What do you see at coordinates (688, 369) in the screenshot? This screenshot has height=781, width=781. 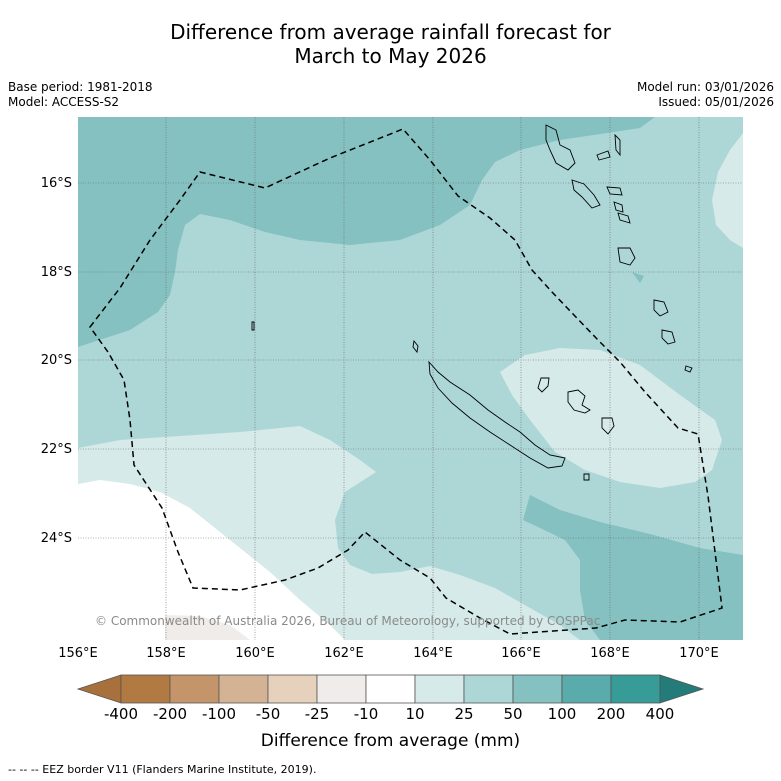 I see `vanuatu-aneityum` at bounding box center [688, 369].